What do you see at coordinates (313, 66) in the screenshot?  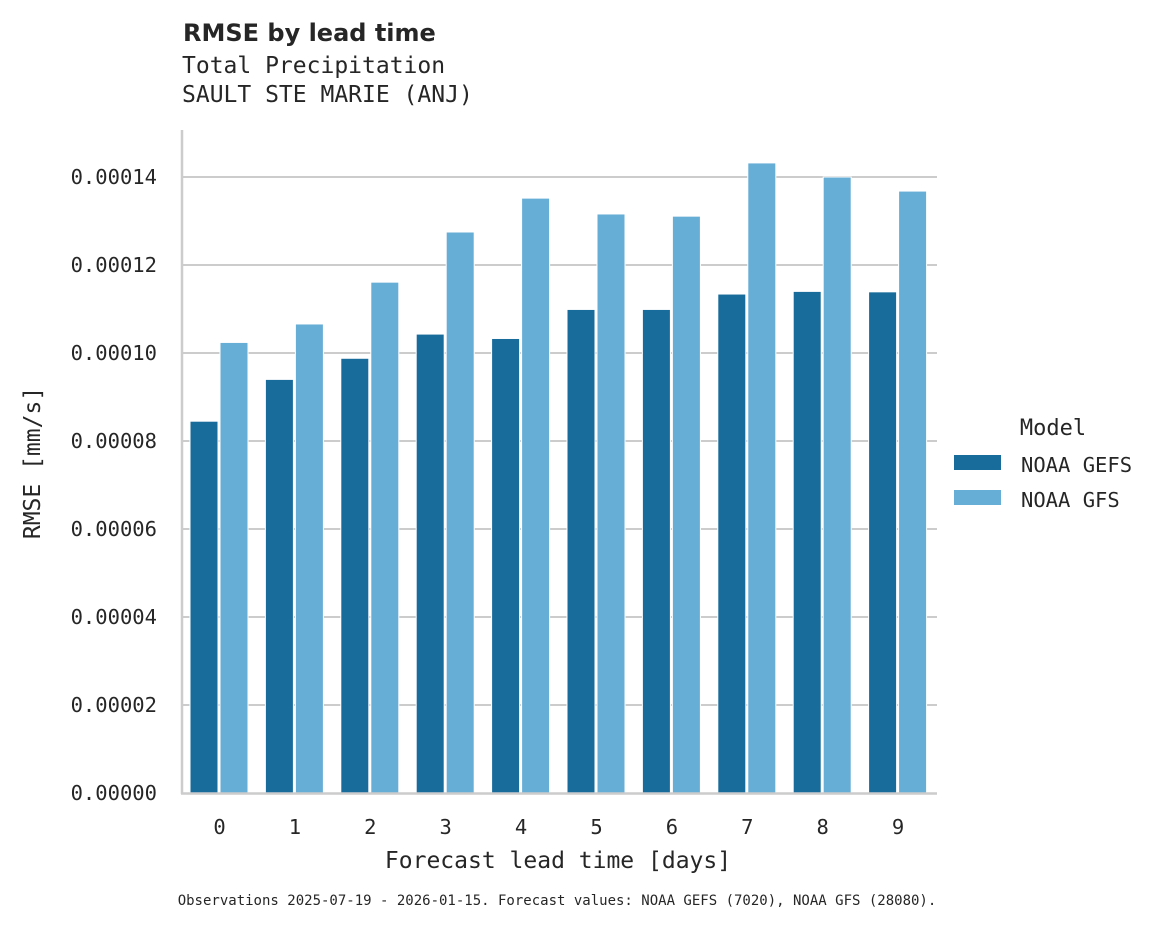 I see `chart-subtitle-variable: Total Precipitation` at bounding box center [313, 66].